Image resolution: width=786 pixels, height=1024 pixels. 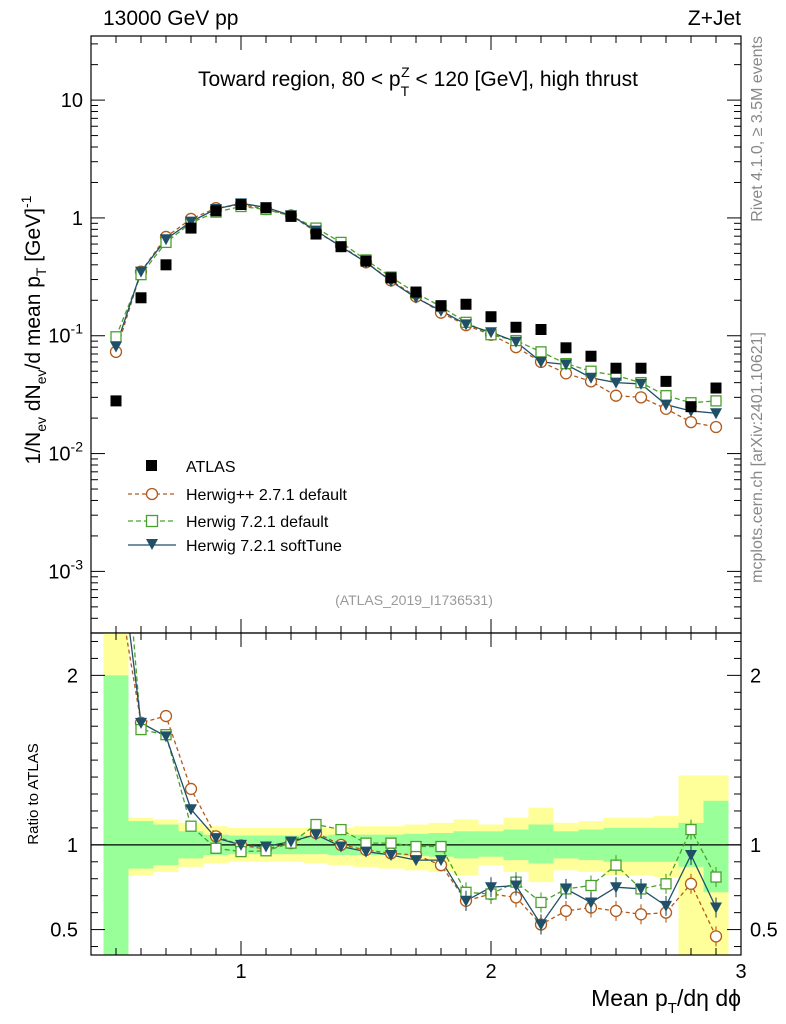 I want to click on series-line-herwig721, so click(x=416, y=304).